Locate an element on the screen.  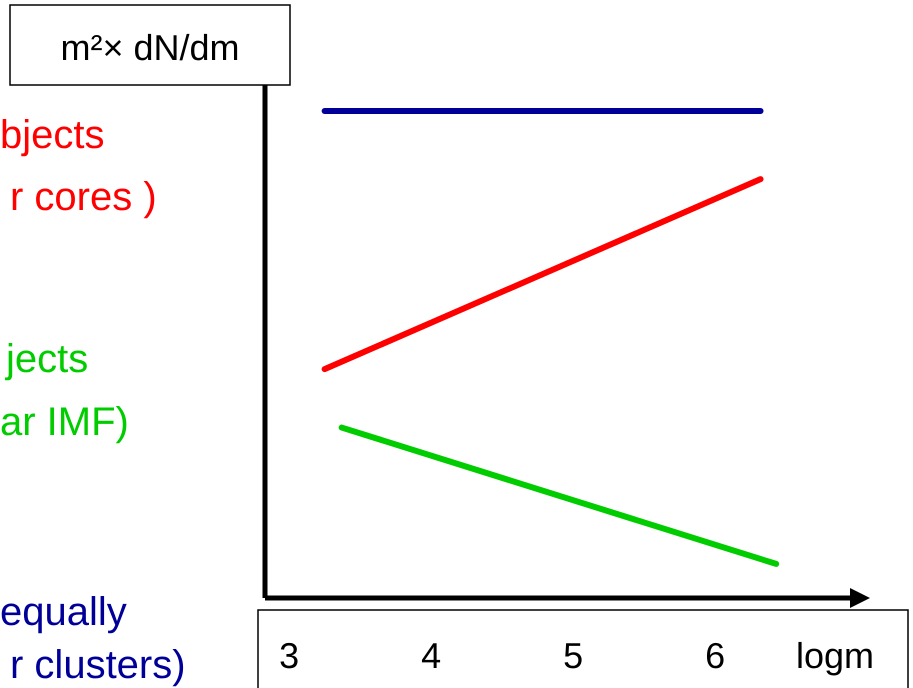
text: r cores ) is located at coordinates (83, 197).